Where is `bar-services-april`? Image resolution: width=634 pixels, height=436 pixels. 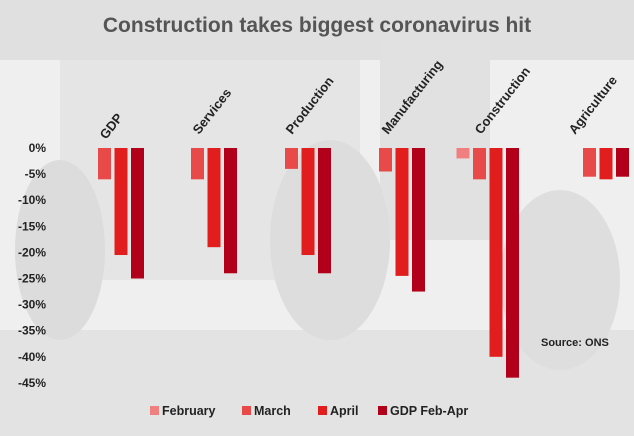 bar-services-april is located at coordinates (214, 198).